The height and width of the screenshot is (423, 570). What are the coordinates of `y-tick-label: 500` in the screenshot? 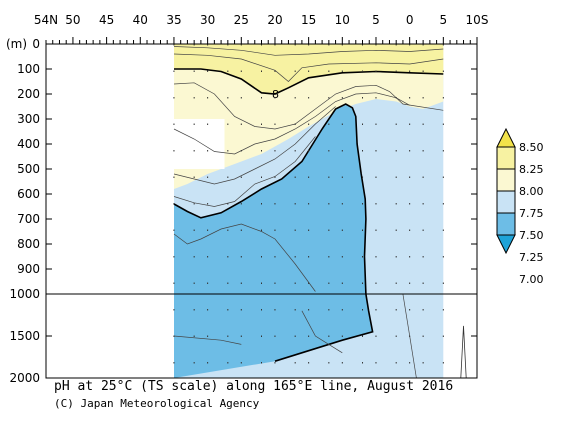 It's located at (28, 169).